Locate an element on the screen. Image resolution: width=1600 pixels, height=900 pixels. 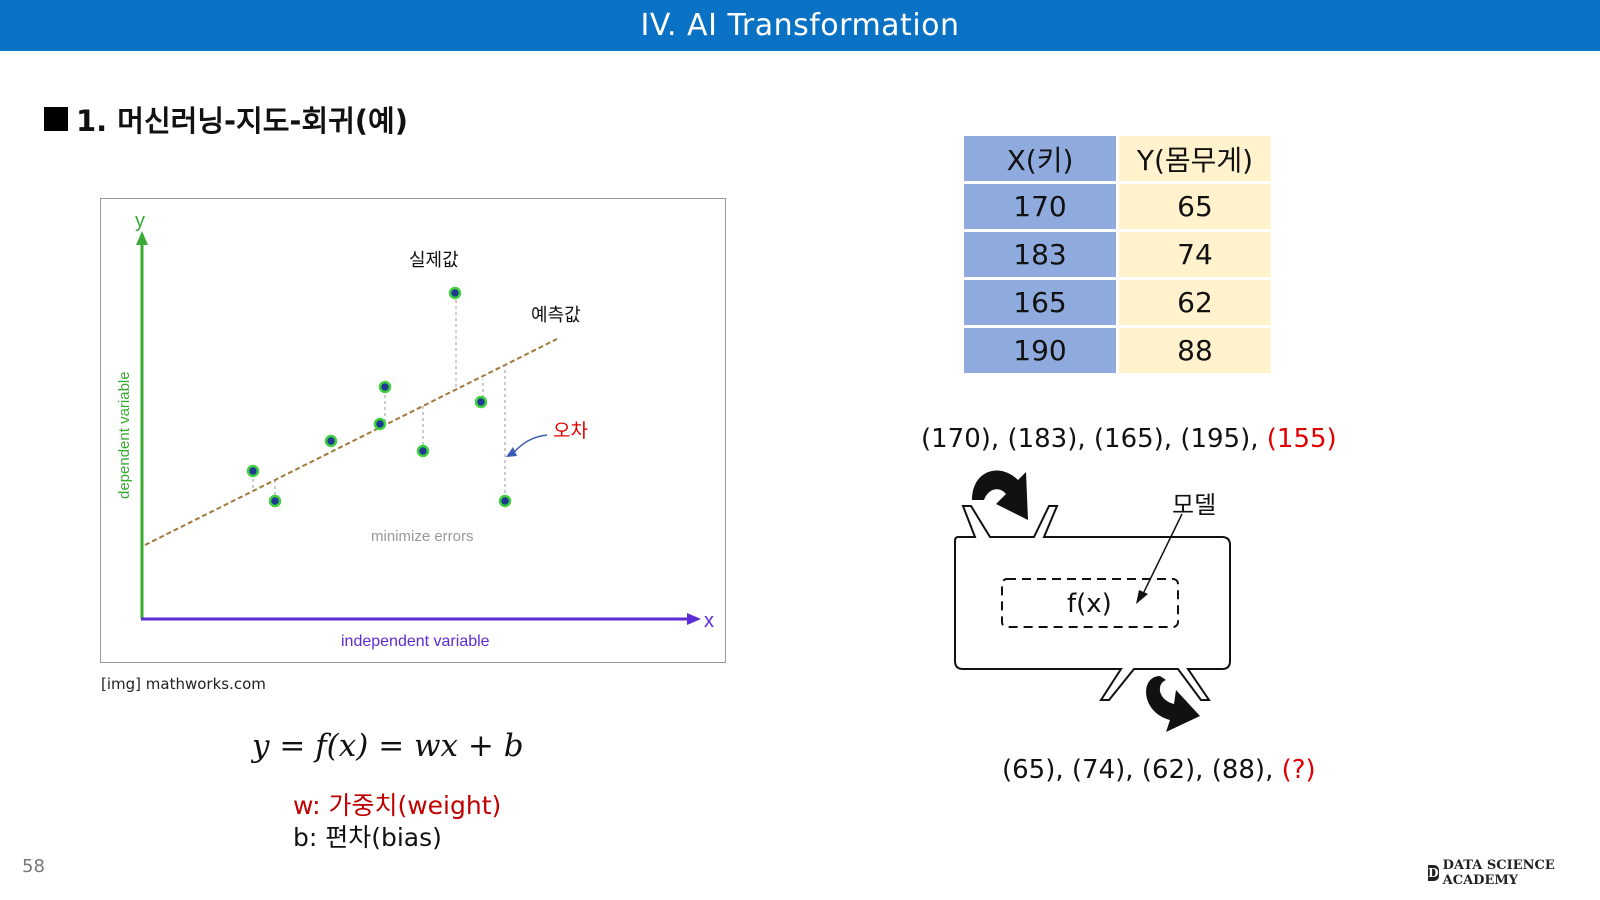
header-title: IV. AI Transformation is located at coordinates (800, 25).